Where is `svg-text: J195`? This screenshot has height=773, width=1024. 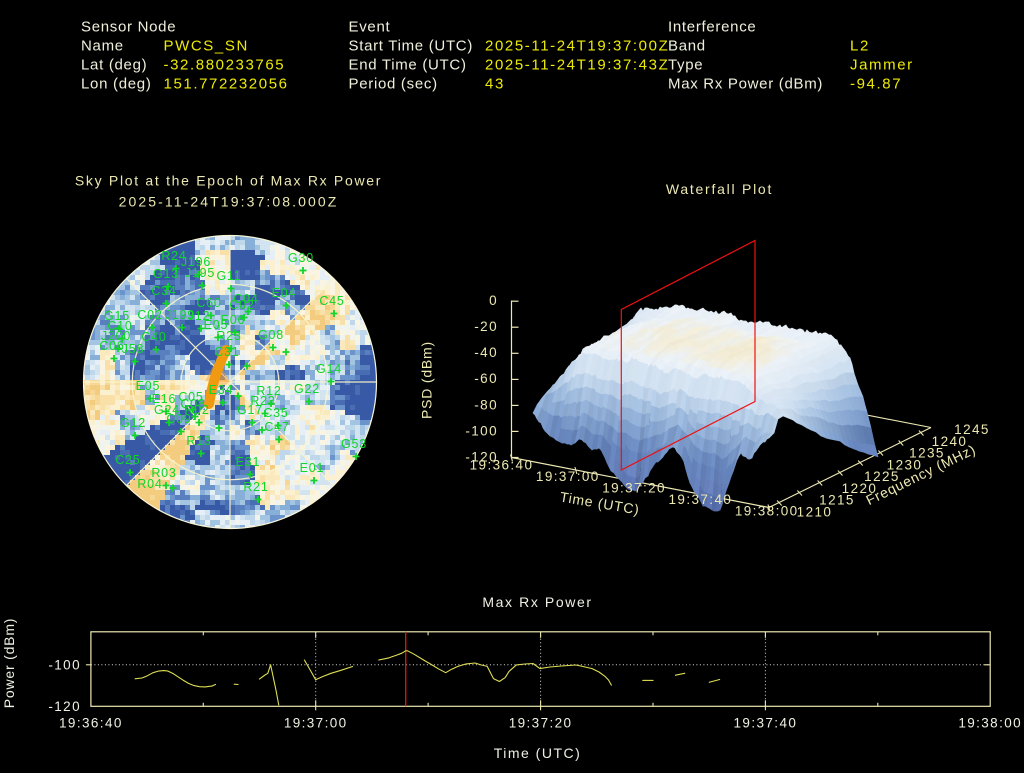 svg-text: J195 is located at coordinates (200, 273).